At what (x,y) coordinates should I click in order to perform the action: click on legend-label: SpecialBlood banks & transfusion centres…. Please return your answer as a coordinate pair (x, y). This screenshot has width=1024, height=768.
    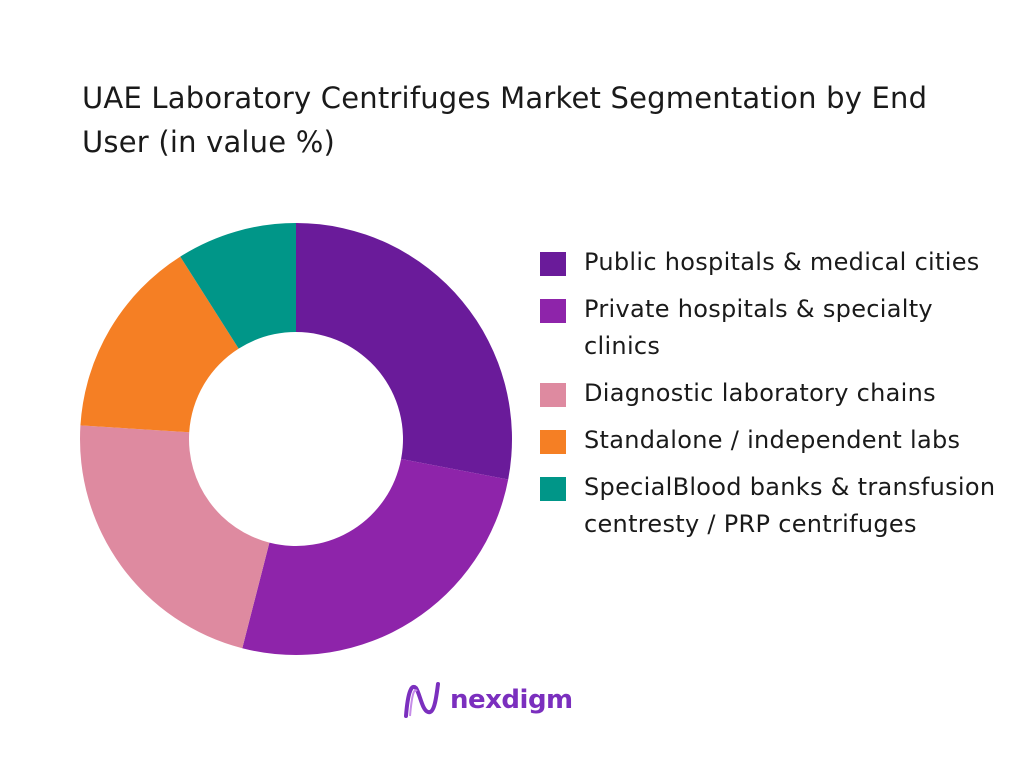
    Looking at the image, I should click on (790, 505).